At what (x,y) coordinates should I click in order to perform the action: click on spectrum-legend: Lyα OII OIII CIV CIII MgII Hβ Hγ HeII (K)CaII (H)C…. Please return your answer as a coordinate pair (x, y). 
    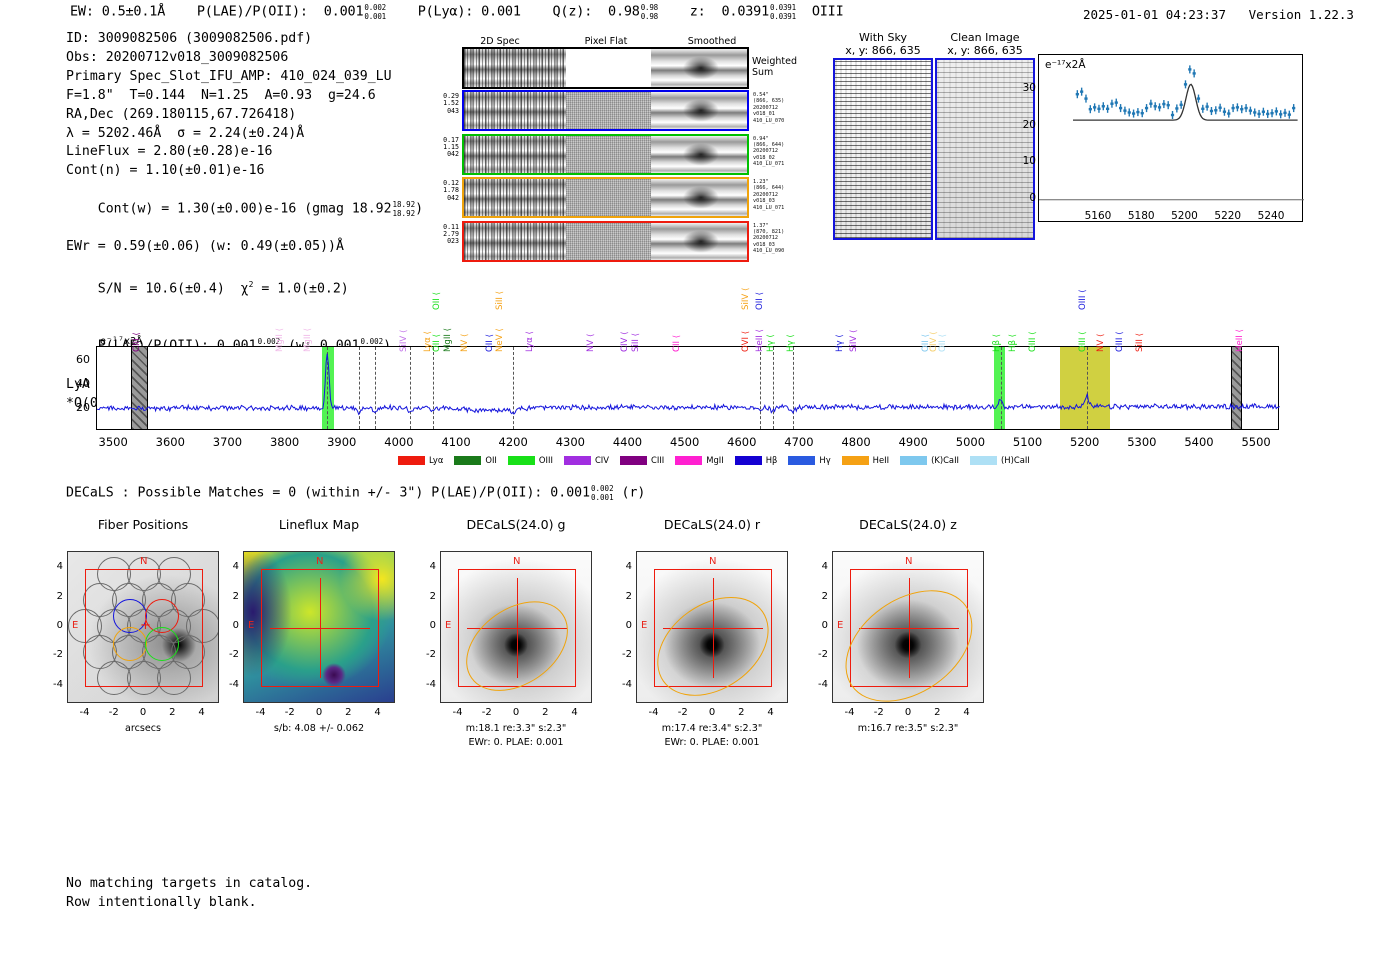
    Looking at the image, I should click on (719, 460).